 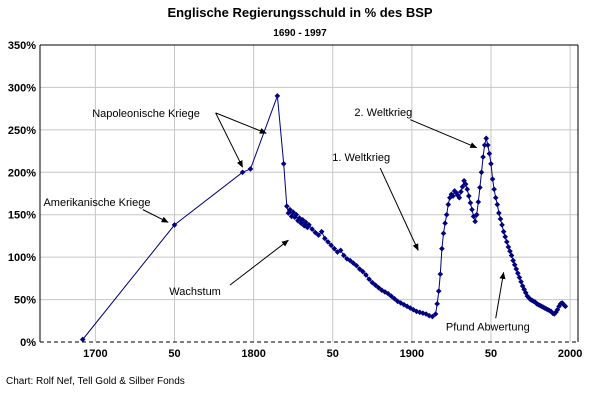 I want to click on chart-title: Englische Regierungsschuld in % des BSP, so click(x=300, y=12).